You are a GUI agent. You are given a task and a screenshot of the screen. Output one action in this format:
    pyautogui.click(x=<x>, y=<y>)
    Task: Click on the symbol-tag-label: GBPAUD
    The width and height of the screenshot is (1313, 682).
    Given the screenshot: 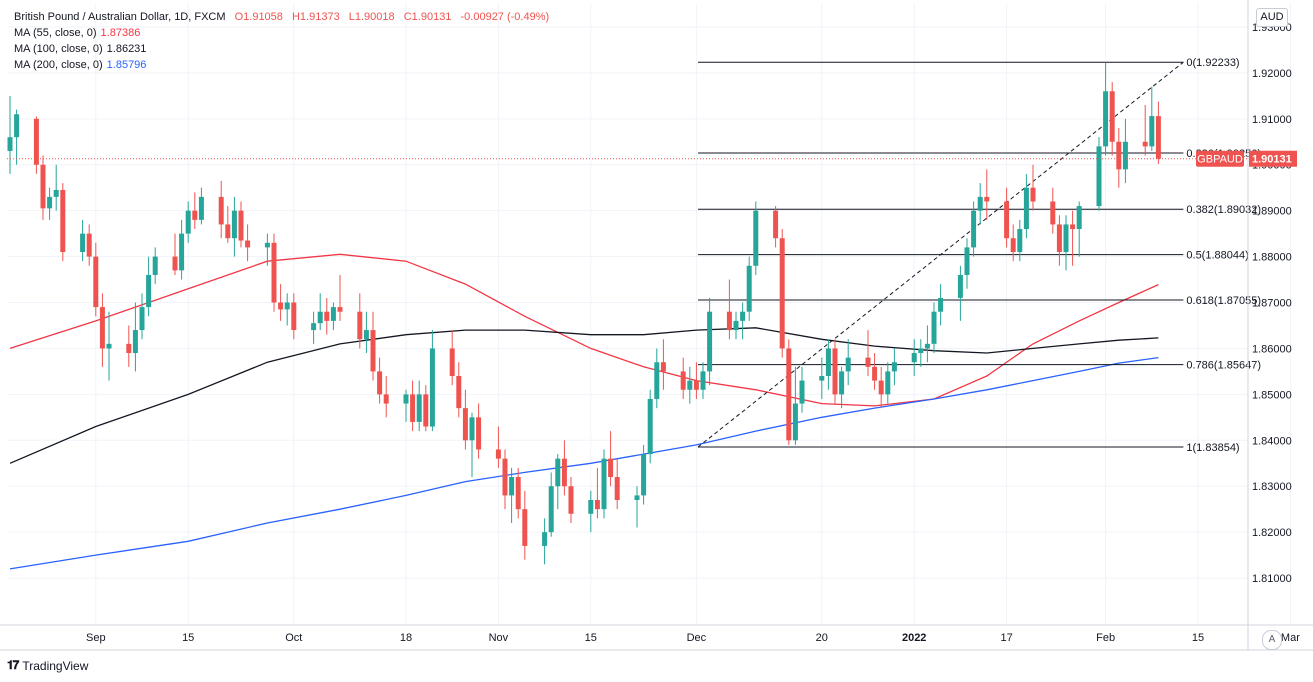 What is the action you would take?
    pyautogui.click(x=1220, y=160)
    